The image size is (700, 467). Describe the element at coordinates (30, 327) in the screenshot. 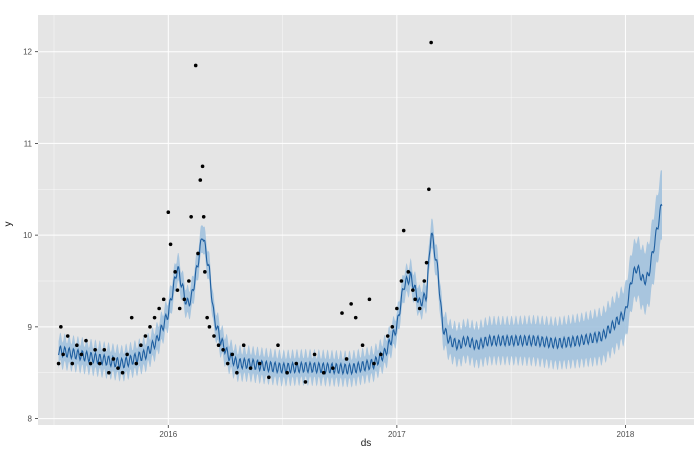

I see `y-tick-label: 9` at that location.